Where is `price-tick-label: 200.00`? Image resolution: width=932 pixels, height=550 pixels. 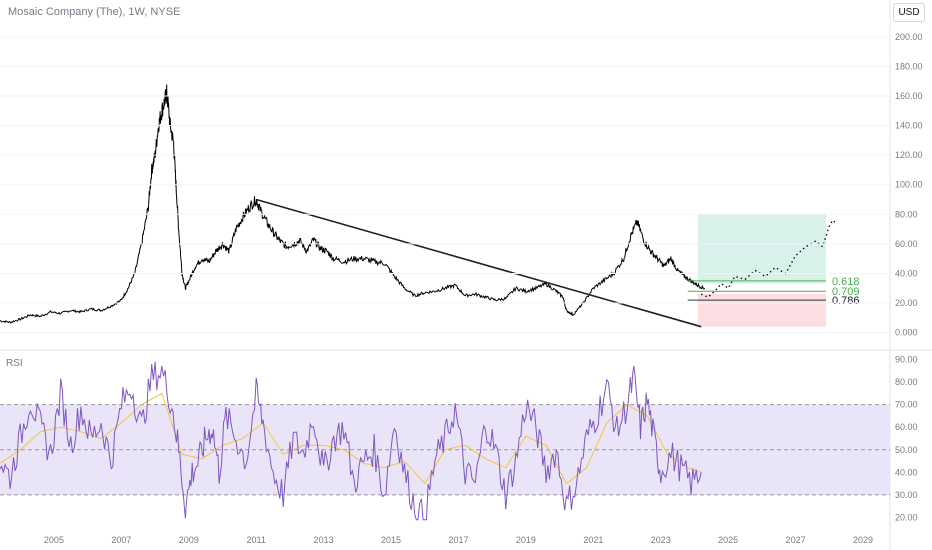 price-tick-label: 200.00 is located at coordinates (909, 37).